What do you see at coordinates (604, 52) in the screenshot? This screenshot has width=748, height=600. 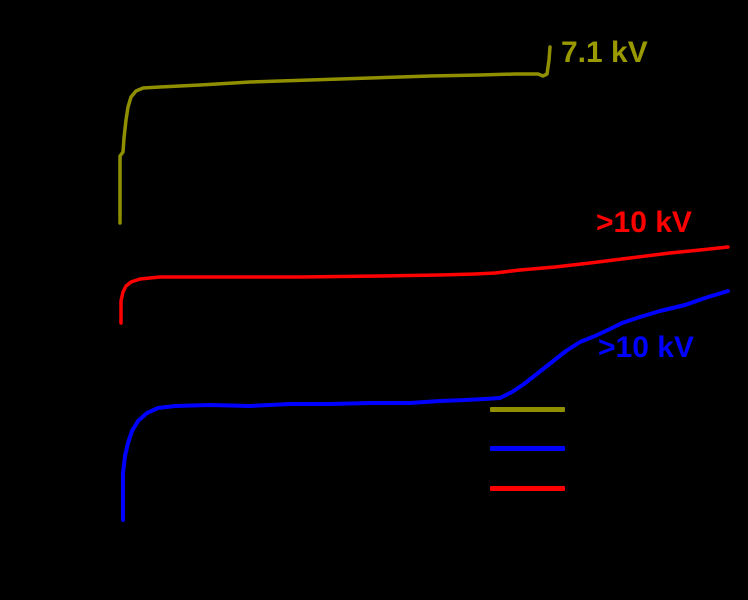 I see `curve-label-0: 7.1 kV` at bounding box center [604, 52].